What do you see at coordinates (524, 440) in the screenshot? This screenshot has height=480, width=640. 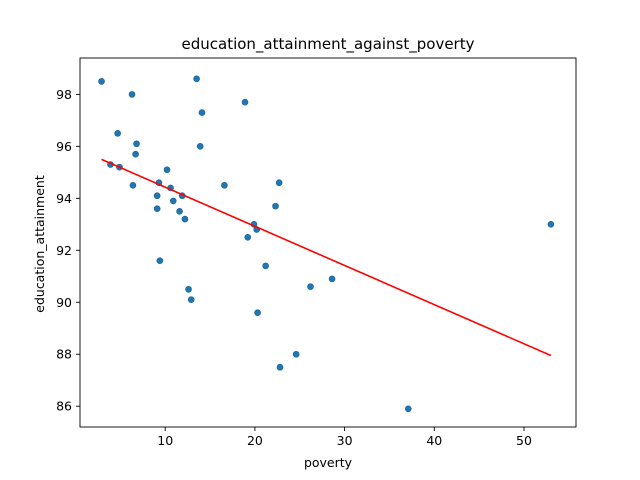 I see `x-tick-label-50: 50` at bounding box center [524, 440].